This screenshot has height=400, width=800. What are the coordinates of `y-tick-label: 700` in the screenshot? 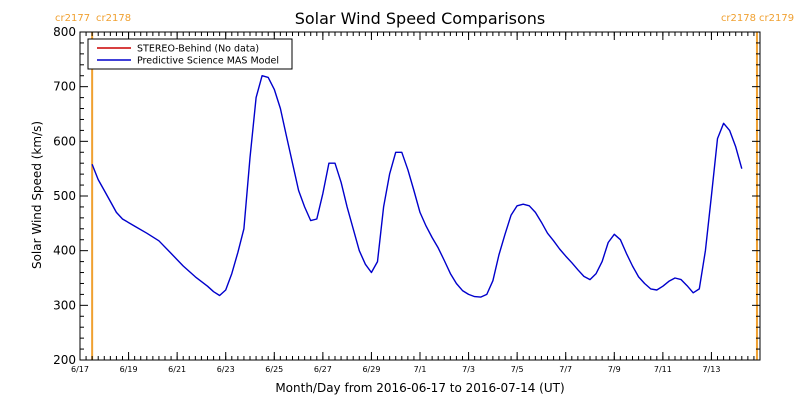 It's located at (64, 87).